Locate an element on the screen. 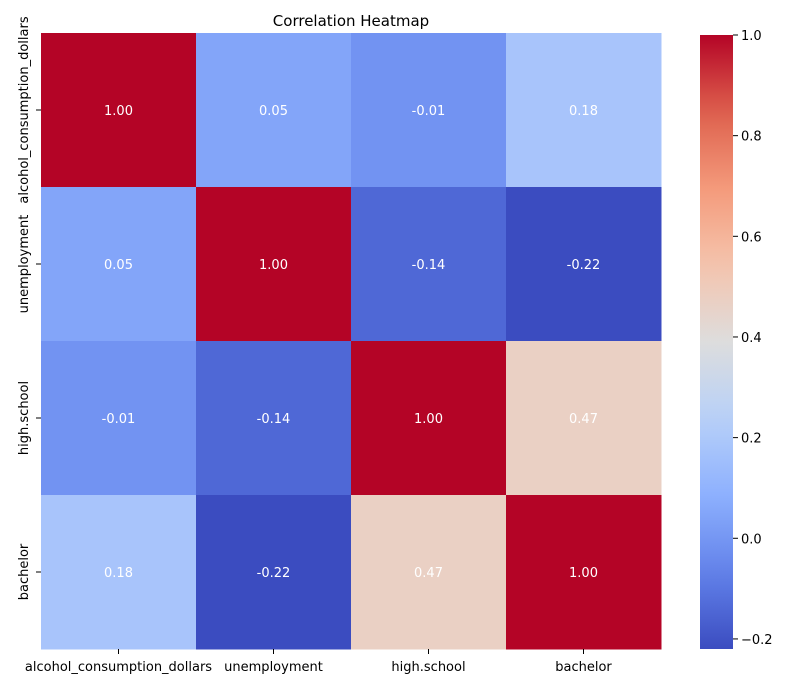  chart-title: Correlation Heatmap is located at coordinates (351, 21).